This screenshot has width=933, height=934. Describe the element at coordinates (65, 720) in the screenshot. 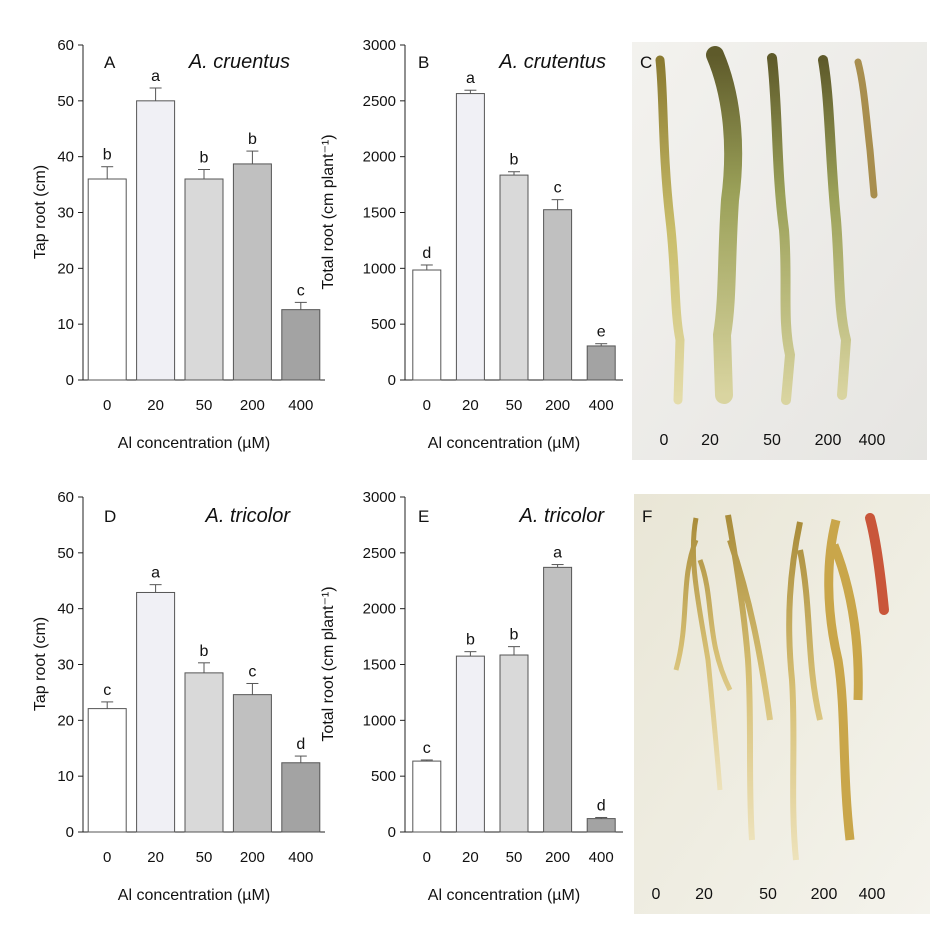

I see `pd-y-tick-label: 20` at that location.